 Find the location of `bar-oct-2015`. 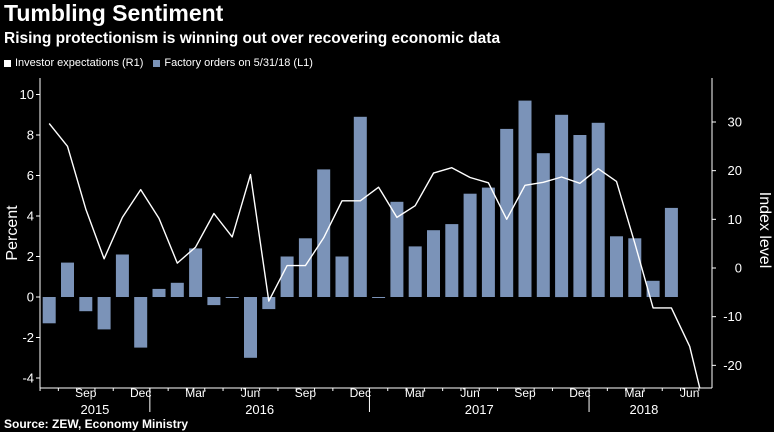

bar-oct-2015 is located at coordinates (104, 313).